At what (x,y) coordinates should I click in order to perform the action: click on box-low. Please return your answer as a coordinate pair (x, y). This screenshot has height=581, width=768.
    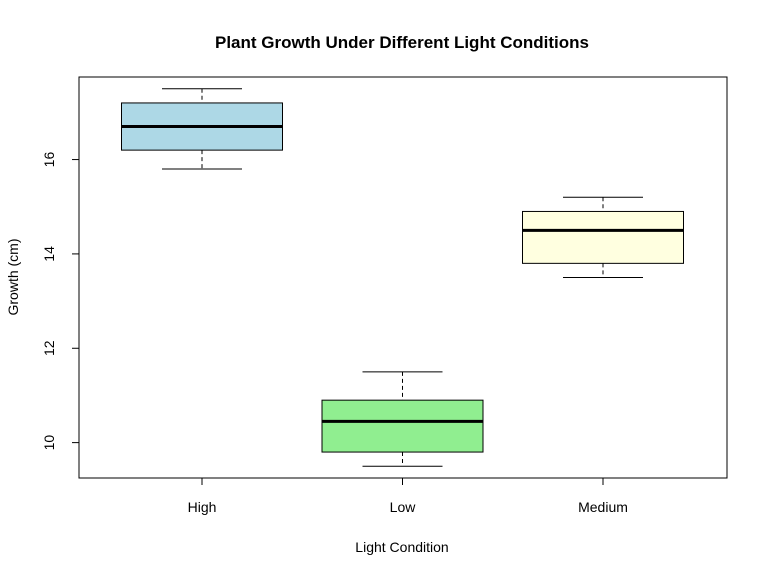
    Looking at the image, I should click on (402, 419).